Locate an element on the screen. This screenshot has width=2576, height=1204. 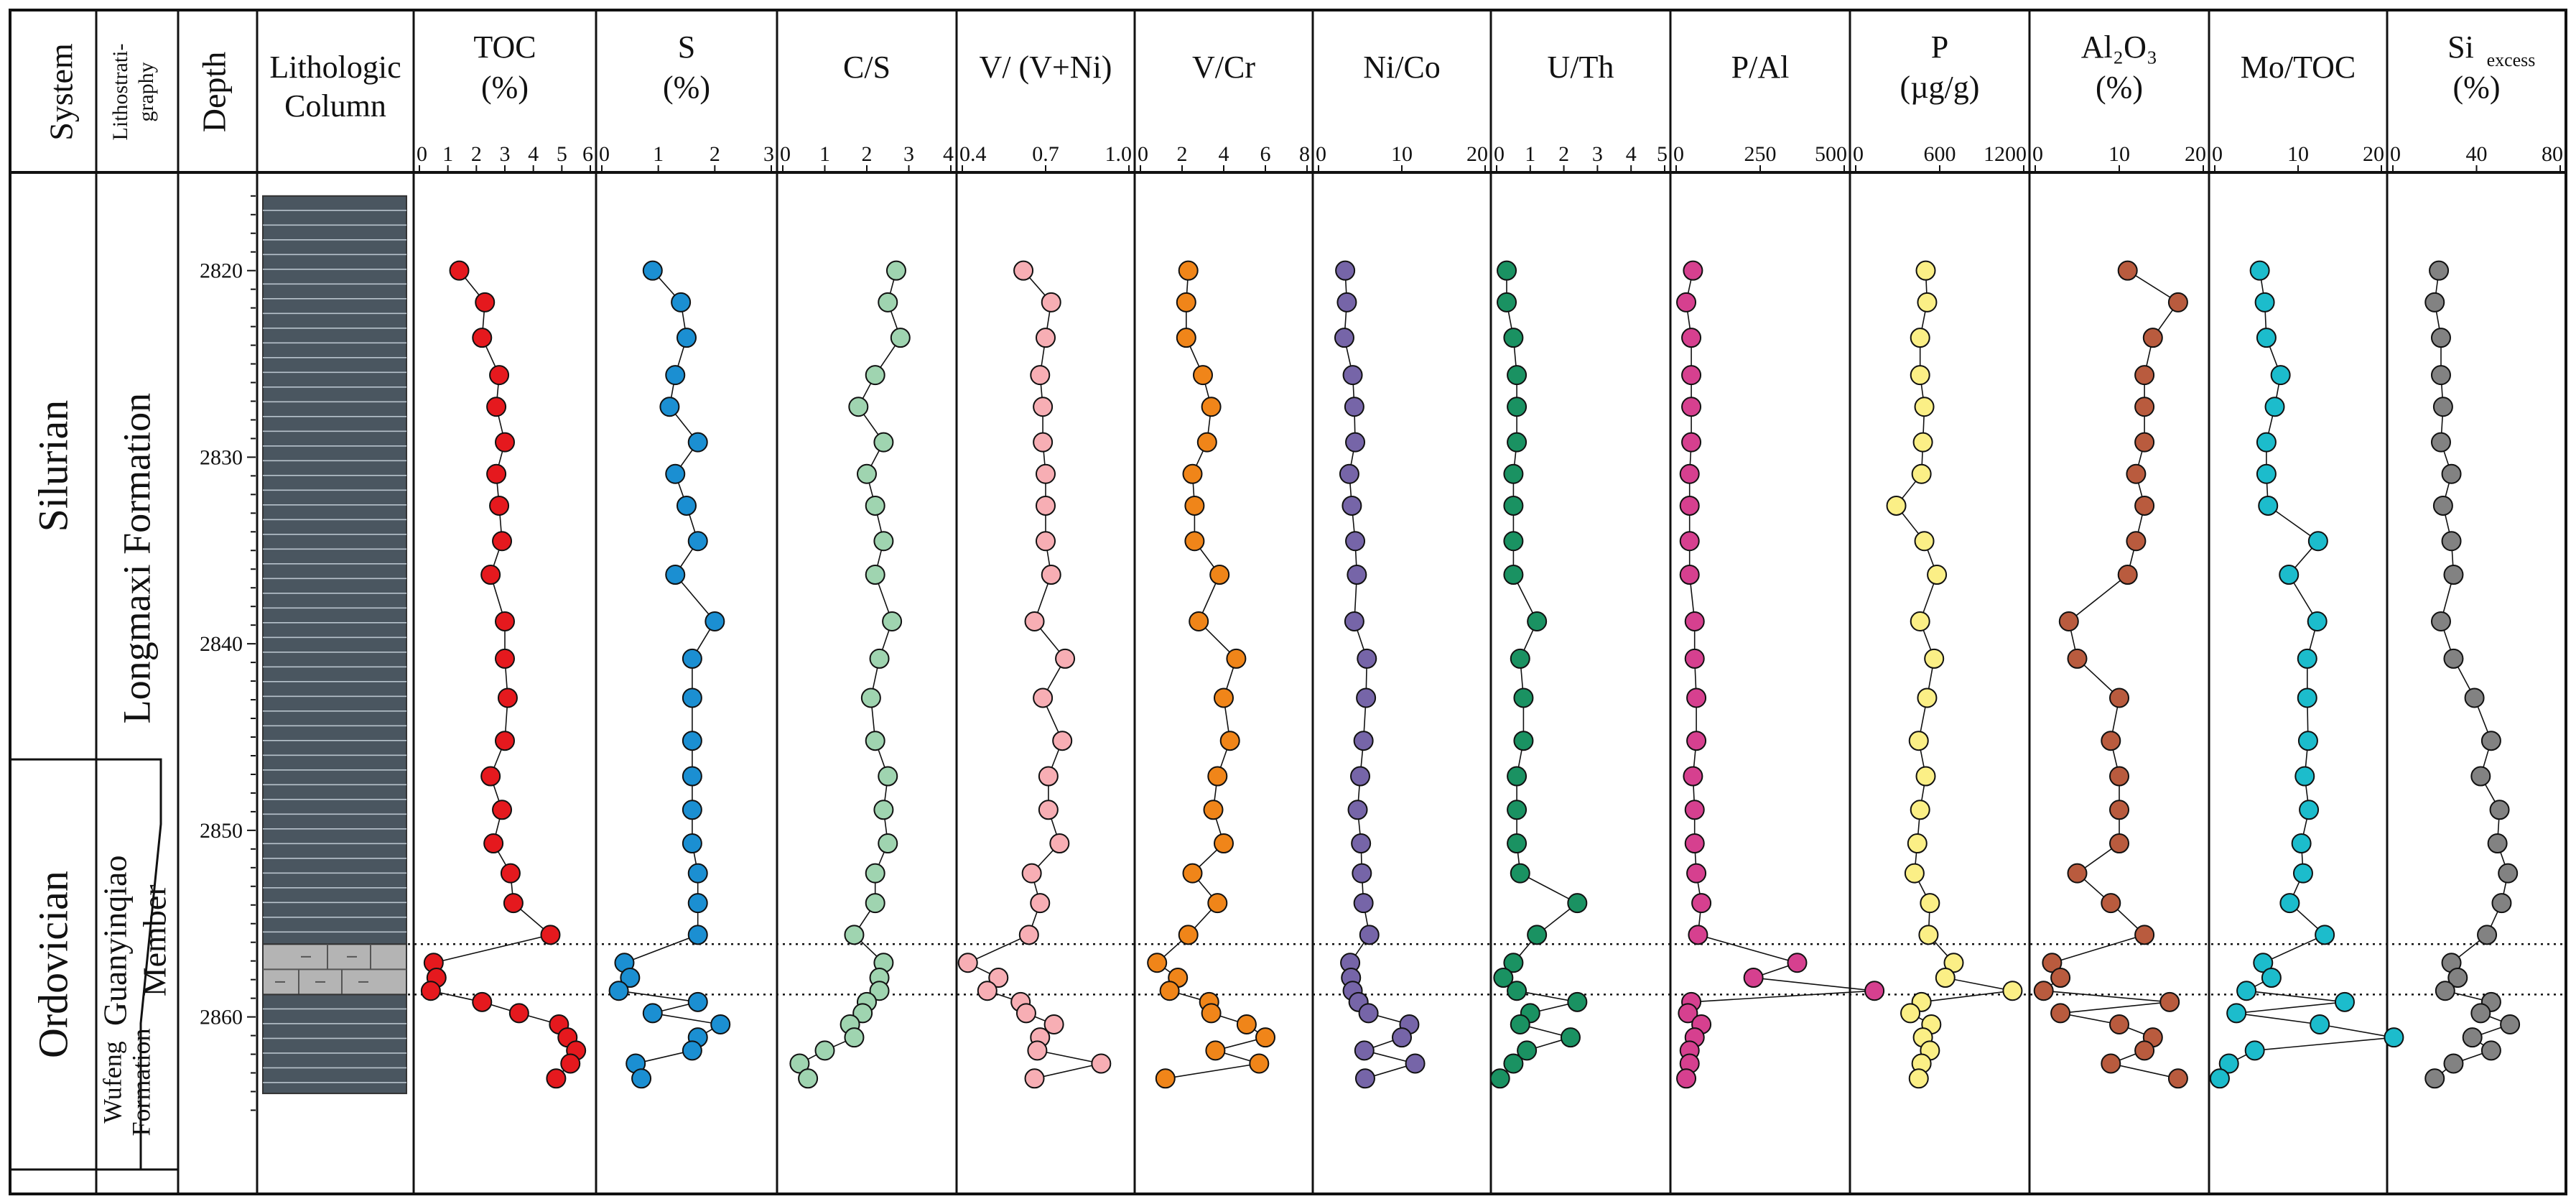
lithologic-header-2: Column is located at coordinates (335, 106).